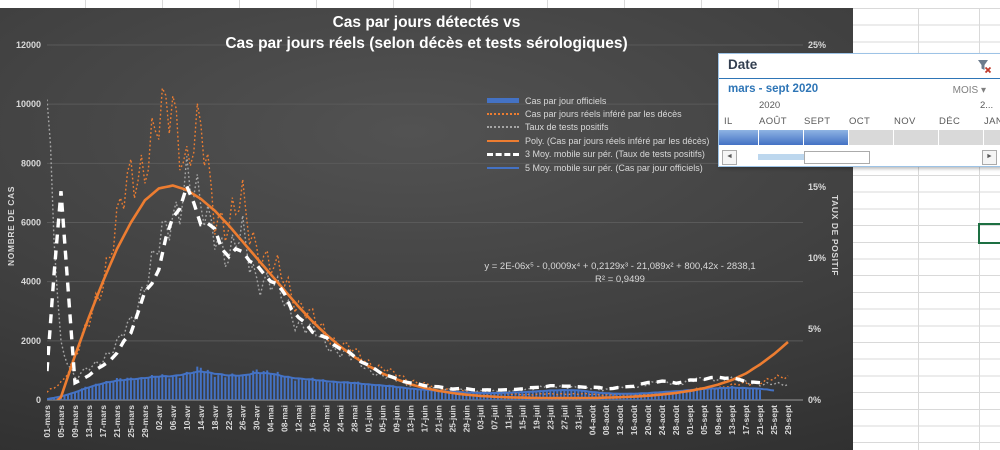  What do you see at coordinates (369, 418) in the screenshot?
I see `x-axis-label: 01-juin` at bounding box center [369, 418].